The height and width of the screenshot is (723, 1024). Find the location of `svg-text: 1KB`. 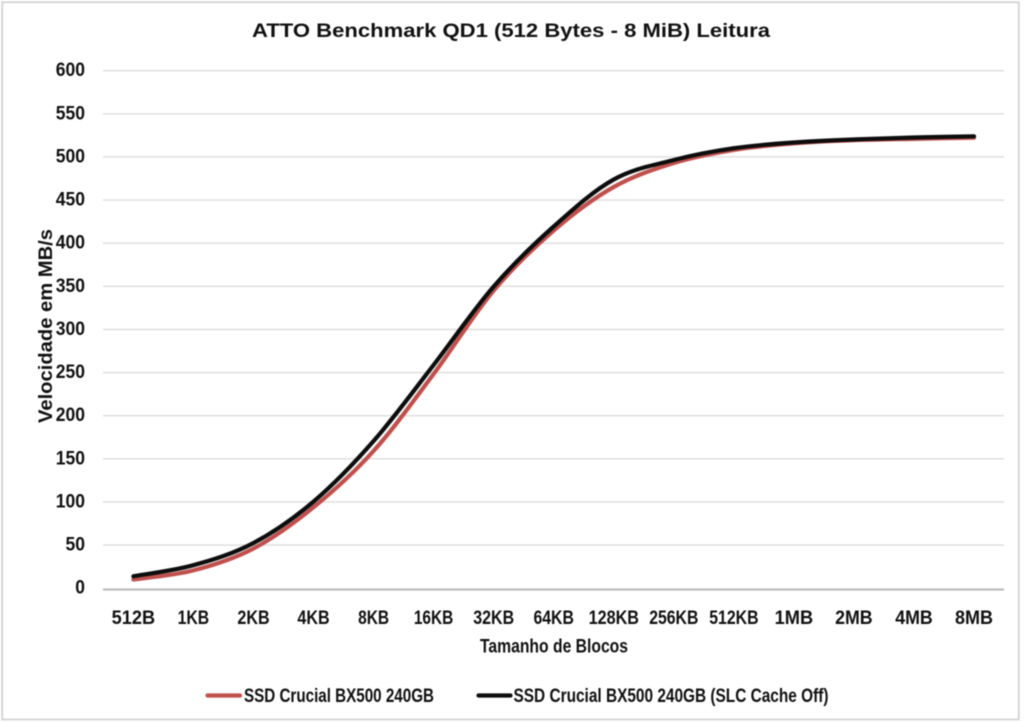

svg-text: 1KB is located at coordinates (194, 618).